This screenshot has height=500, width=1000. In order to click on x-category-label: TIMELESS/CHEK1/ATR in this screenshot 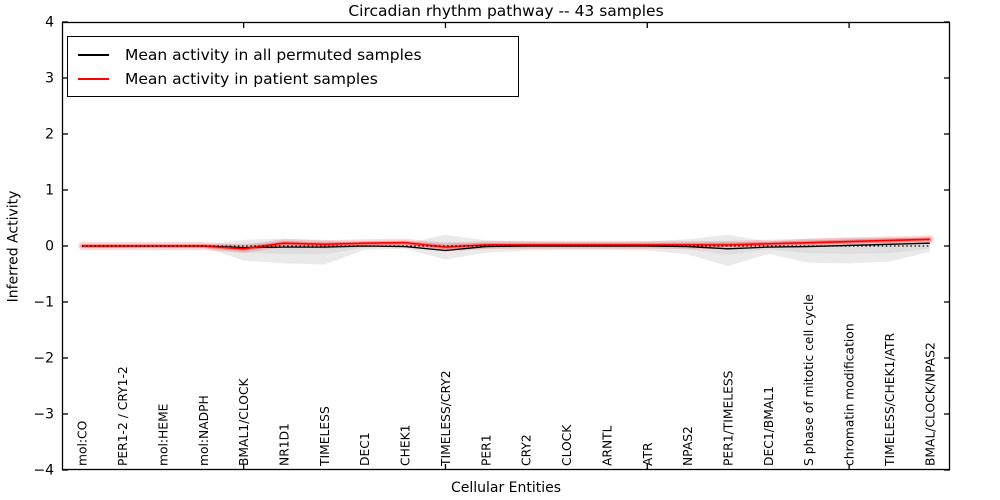, I will do `click(890, 400)`.